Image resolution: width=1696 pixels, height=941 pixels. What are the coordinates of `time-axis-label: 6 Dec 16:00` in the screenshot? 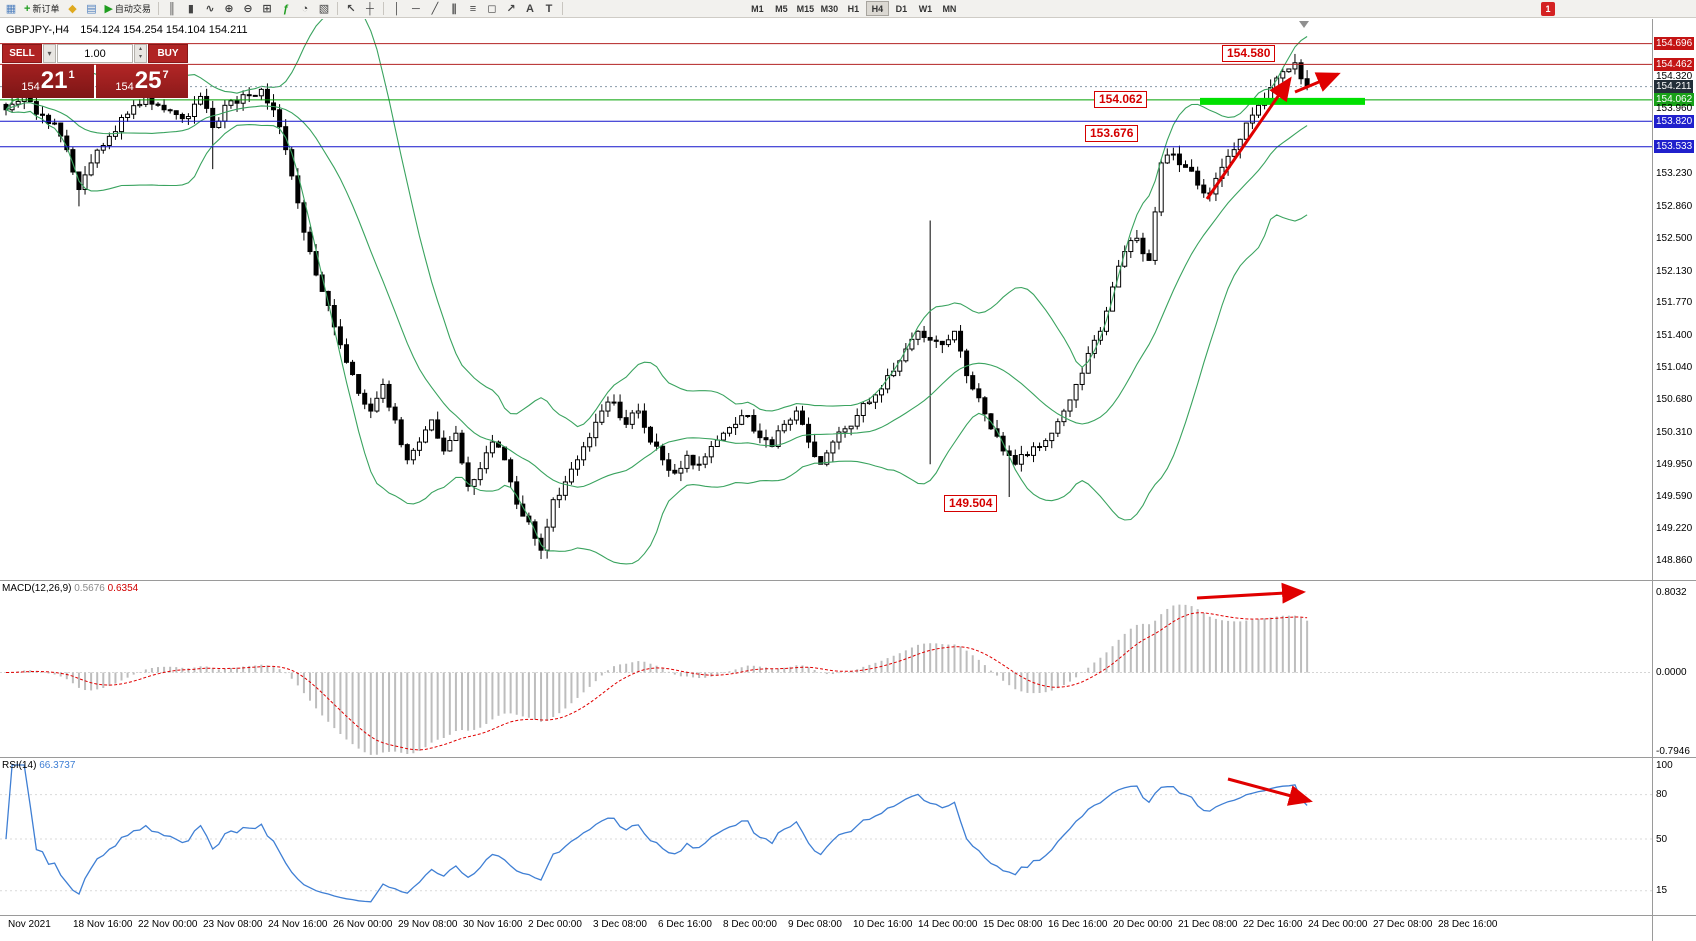 It's located at (685, 924).